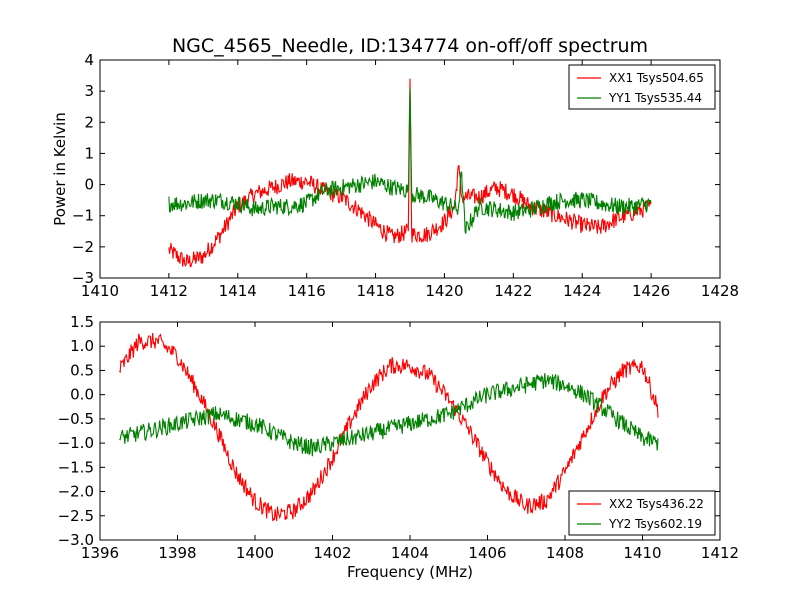  Describe the element at coordinates (76, 419) in the screenshot. I see `y-tick-label: −0.5` at that location.